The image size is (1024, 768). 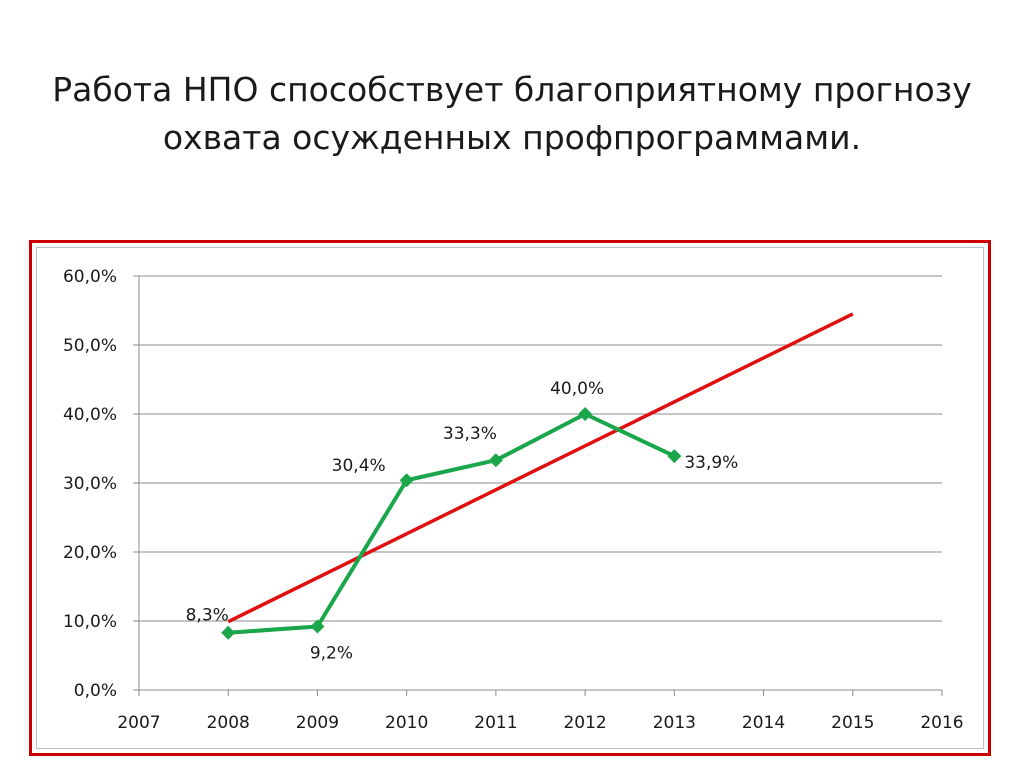 What do you see at coordinates (90, 415) in the screenshot?
I see `y-tick-label: 40,0%` at bounding box center [90, 415].